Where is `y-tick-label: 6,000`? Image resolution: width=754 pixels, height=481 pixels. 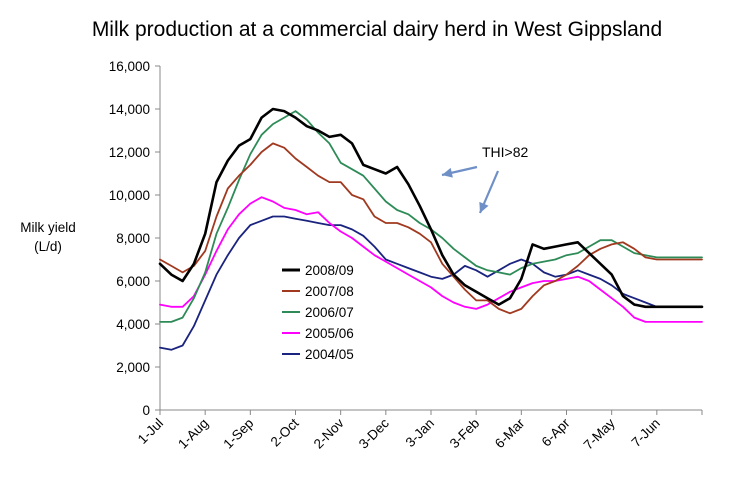
y-tick-label: 6,000 is located at coordinates (133, 281).